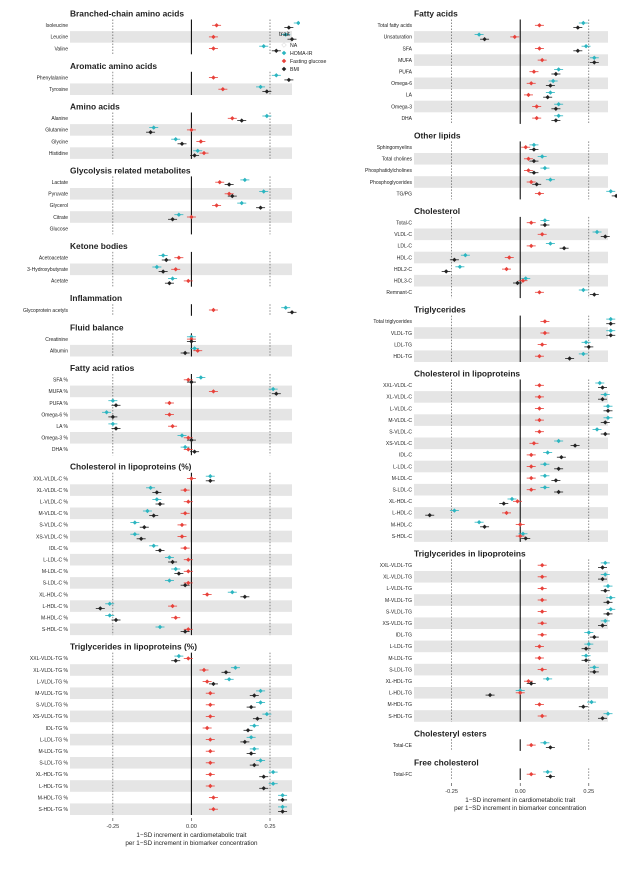  What do you see at coordinates (150, 487) in the screenshot?
I see `point-homa-ir-xl-vldl-c-pct` at bounding box center [150, 487].